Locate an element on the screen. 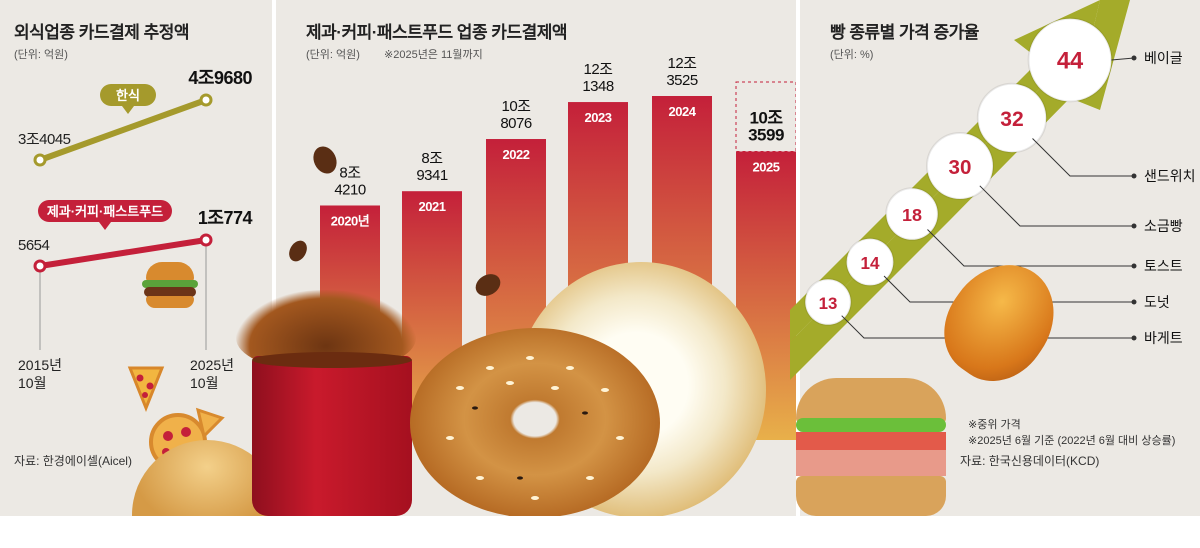 This screenshot has width=1200, height=548. bread-type-label-2: 토스트 is located at coordinates (1163, 266).